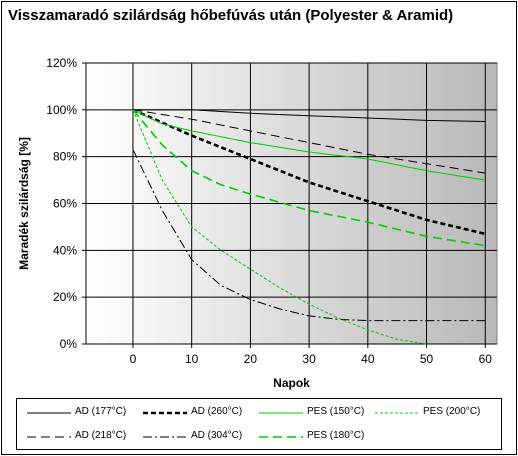  What do you see at coordinates (61, 110) in the screenshot?
I see `y-tick-label: 100%` at bounding box center [61, 110].